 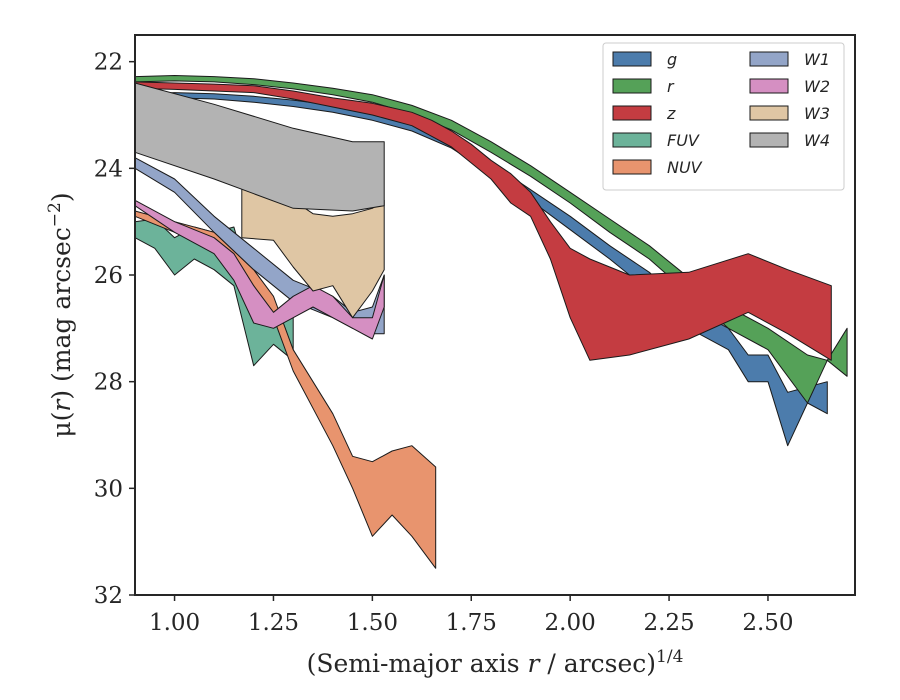 What do you see at coordinates (55, 214) in the screenshot?
I see `y-axis-label-exp: −2` at bounding box center [55, 214].